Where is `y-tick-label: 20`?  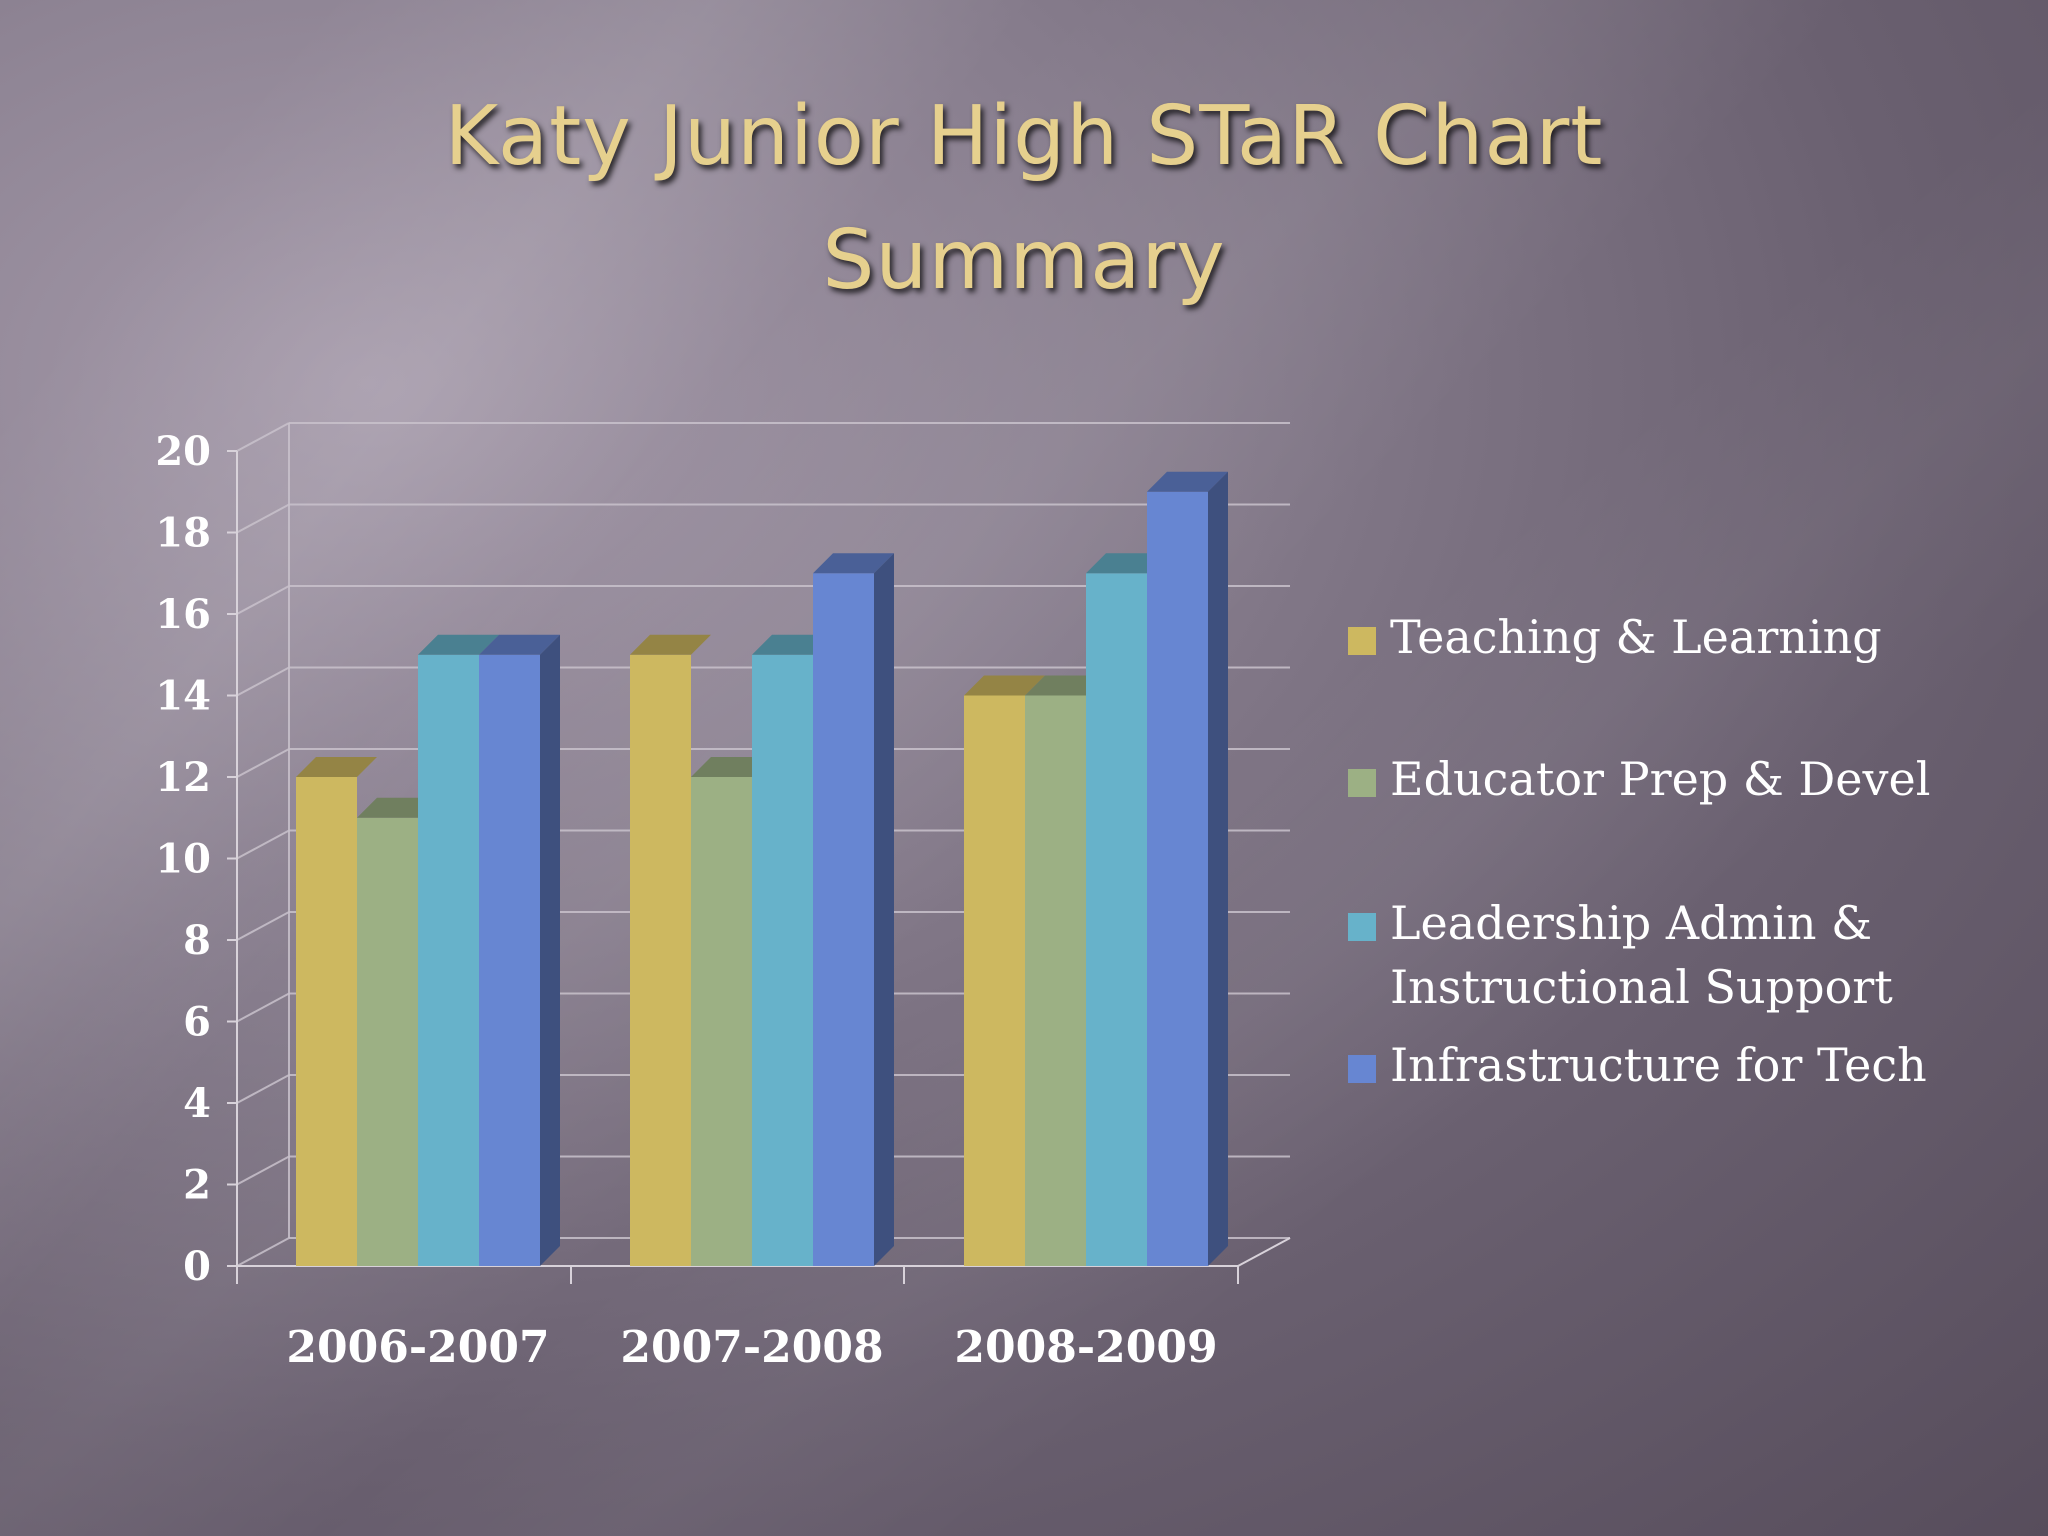 y-tick-label: 20 is located at coordinates (183, 451).